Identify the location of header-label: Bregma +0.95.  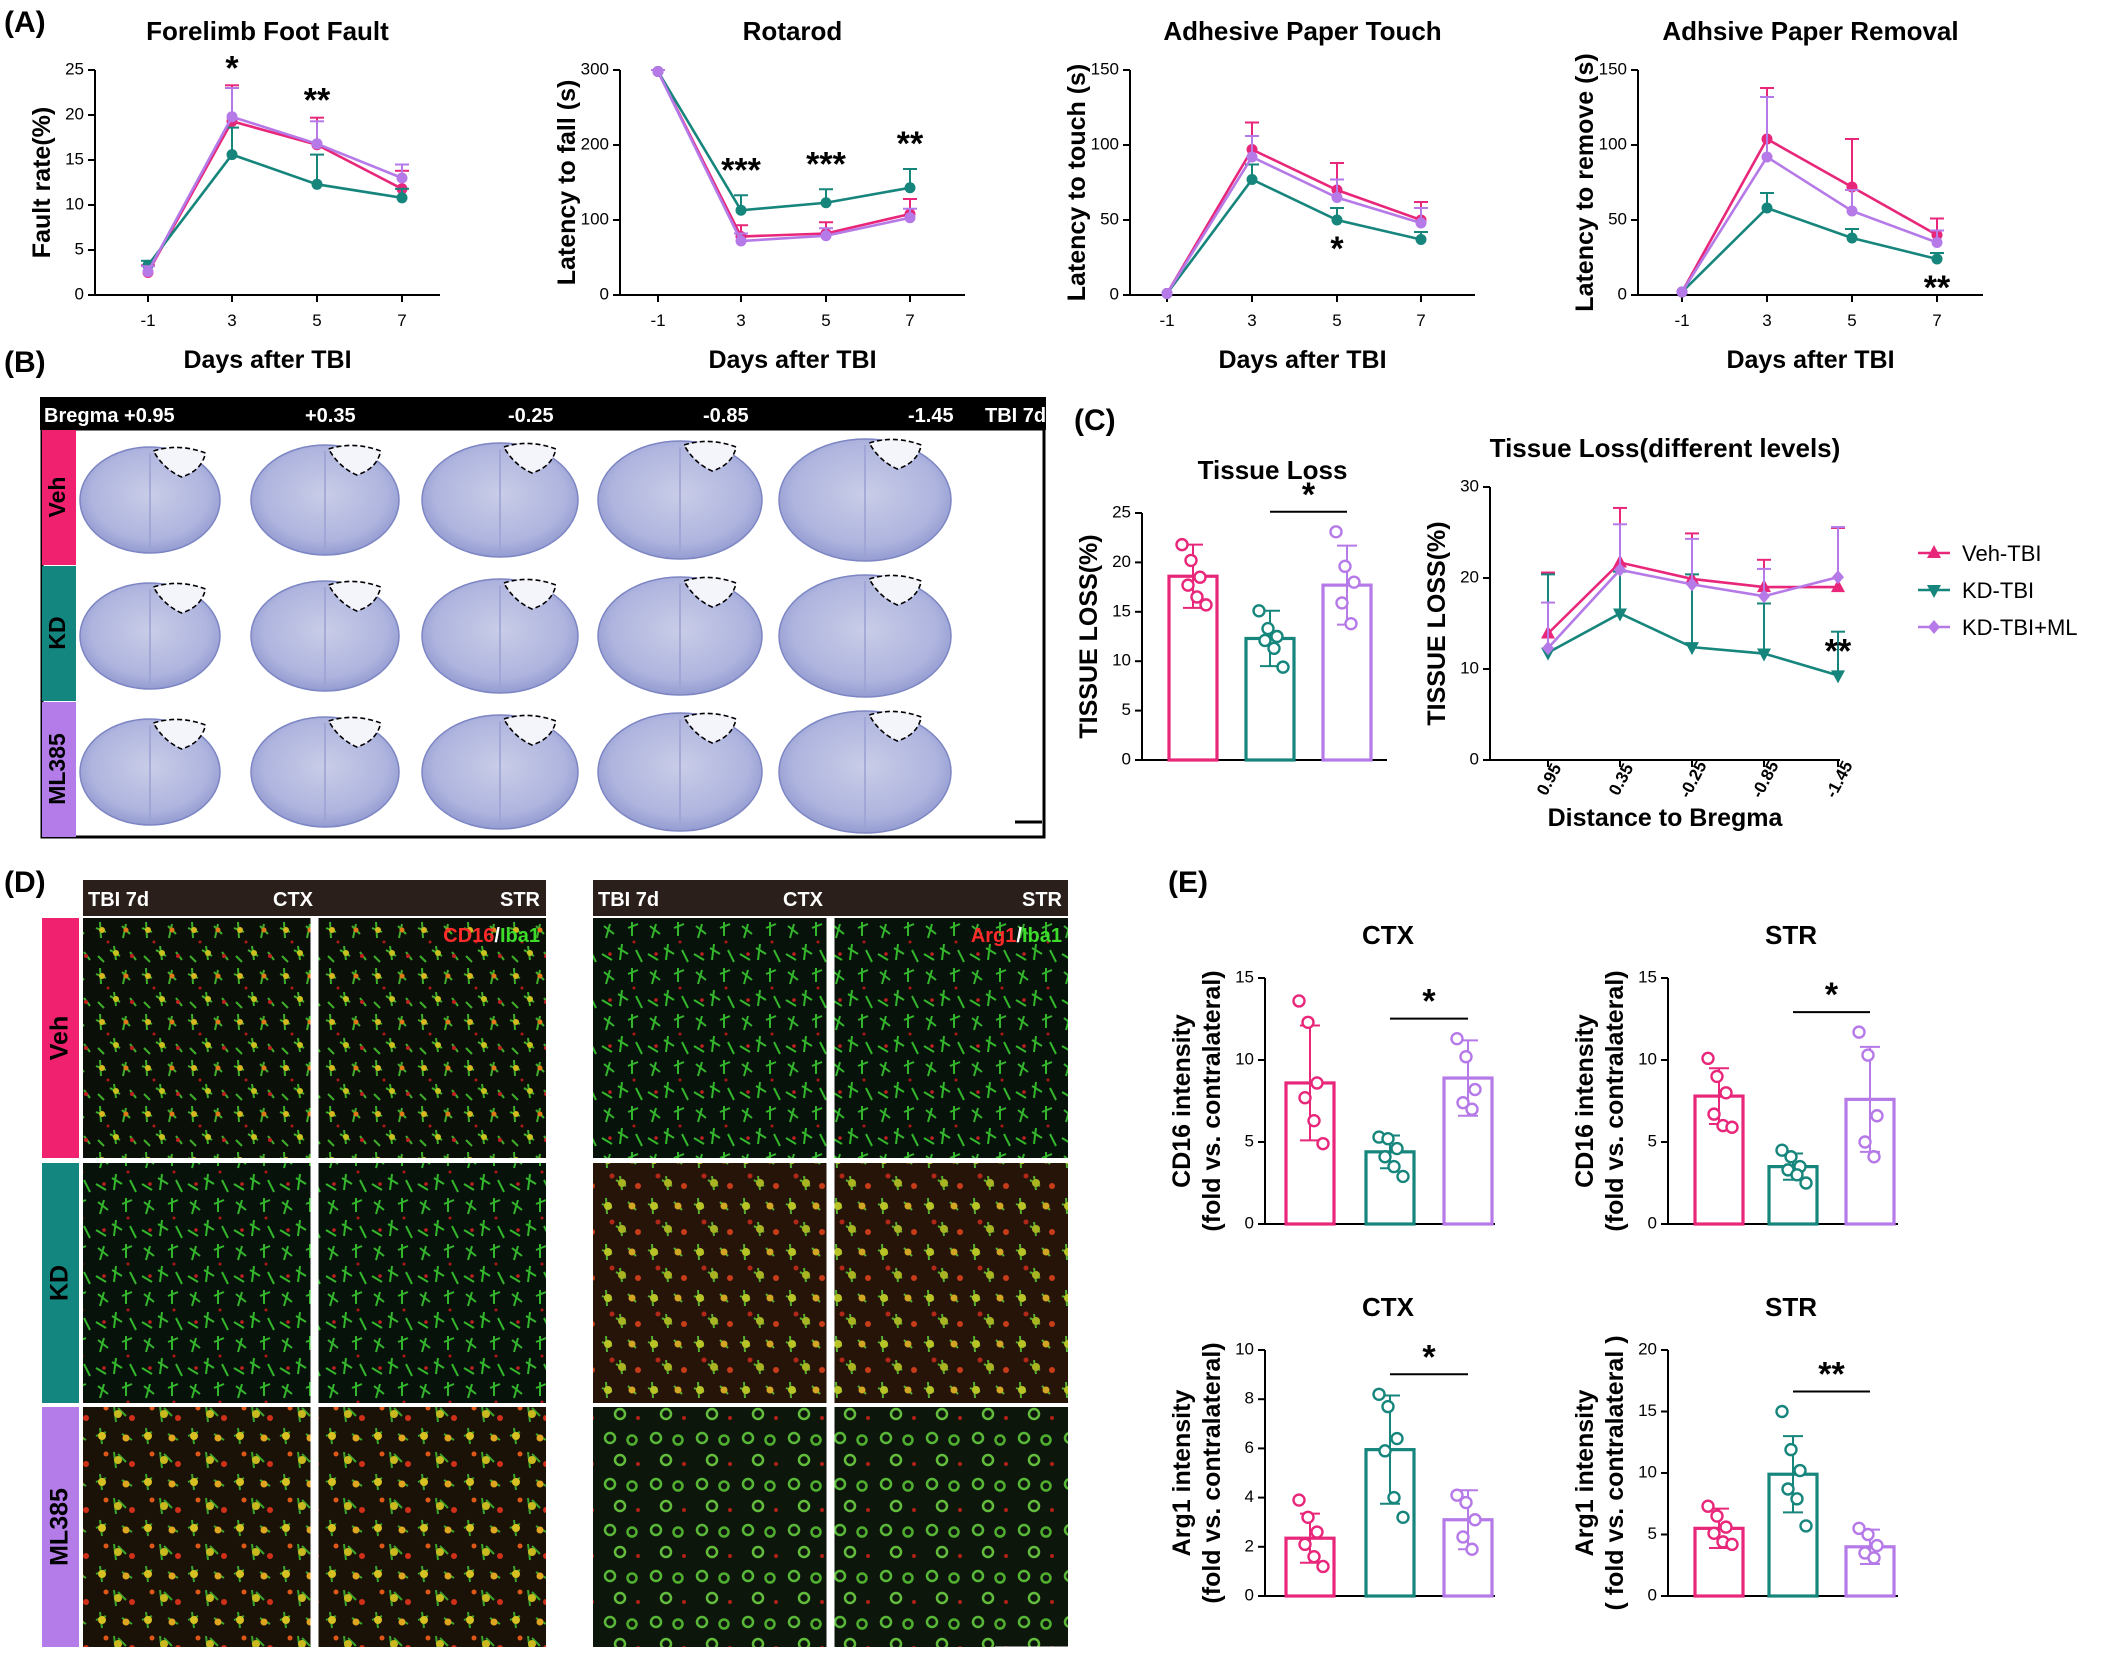
(109, 416).